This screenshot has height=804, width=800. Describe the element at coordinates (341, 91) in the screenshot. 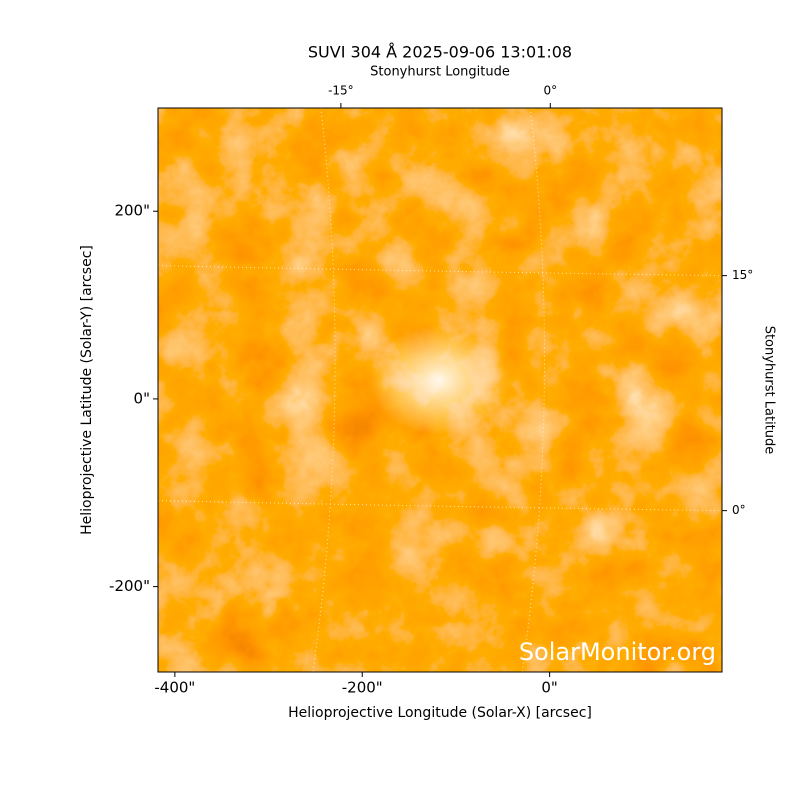

I see `x2-tick-label: -15°` at that location.